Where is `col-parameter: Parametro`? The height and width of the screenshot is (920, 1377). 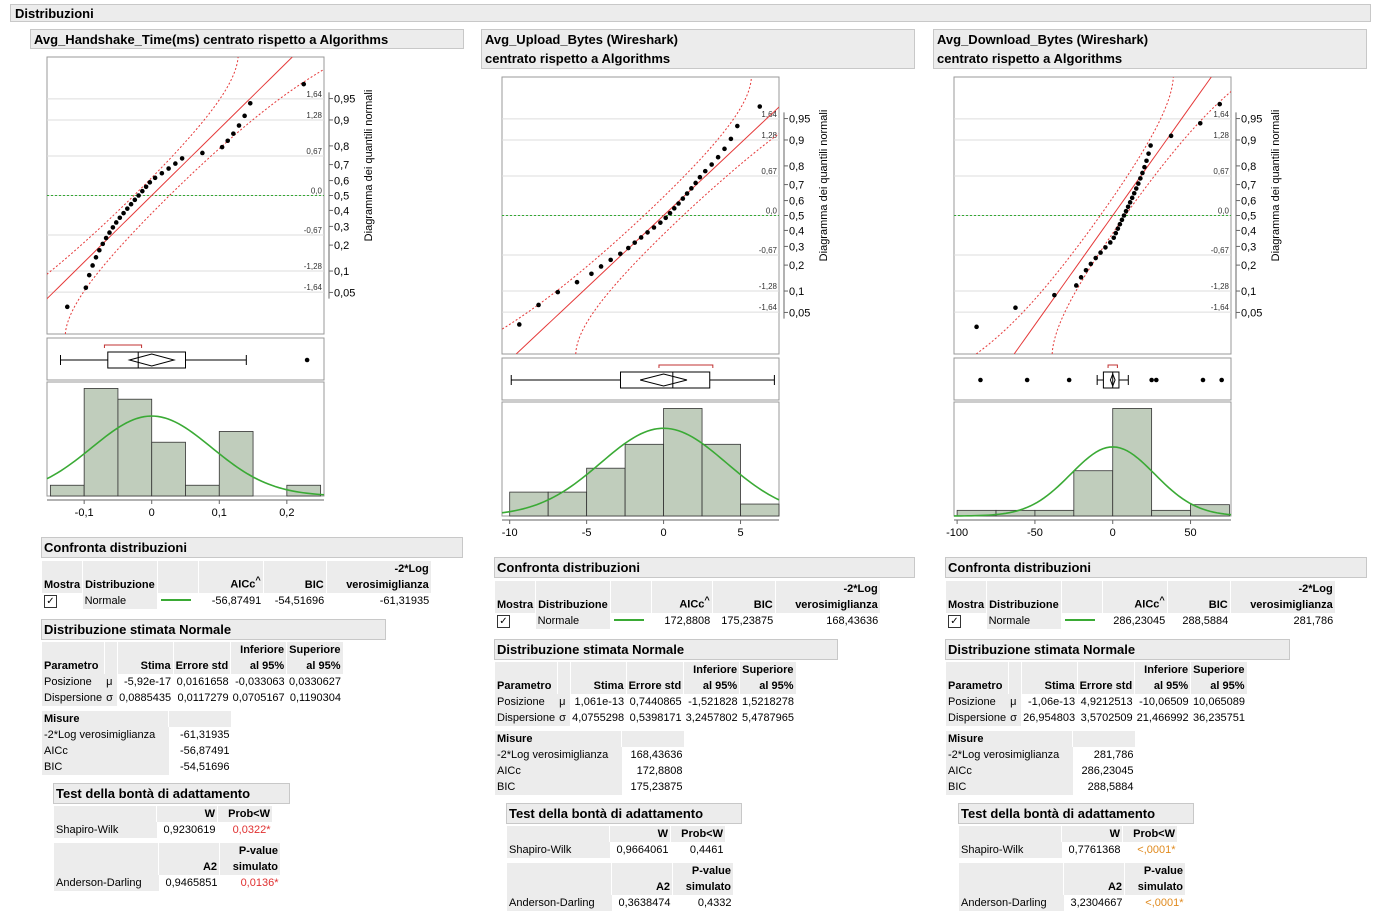
col-parameter: Parametro is located at coordinates (73, 658).